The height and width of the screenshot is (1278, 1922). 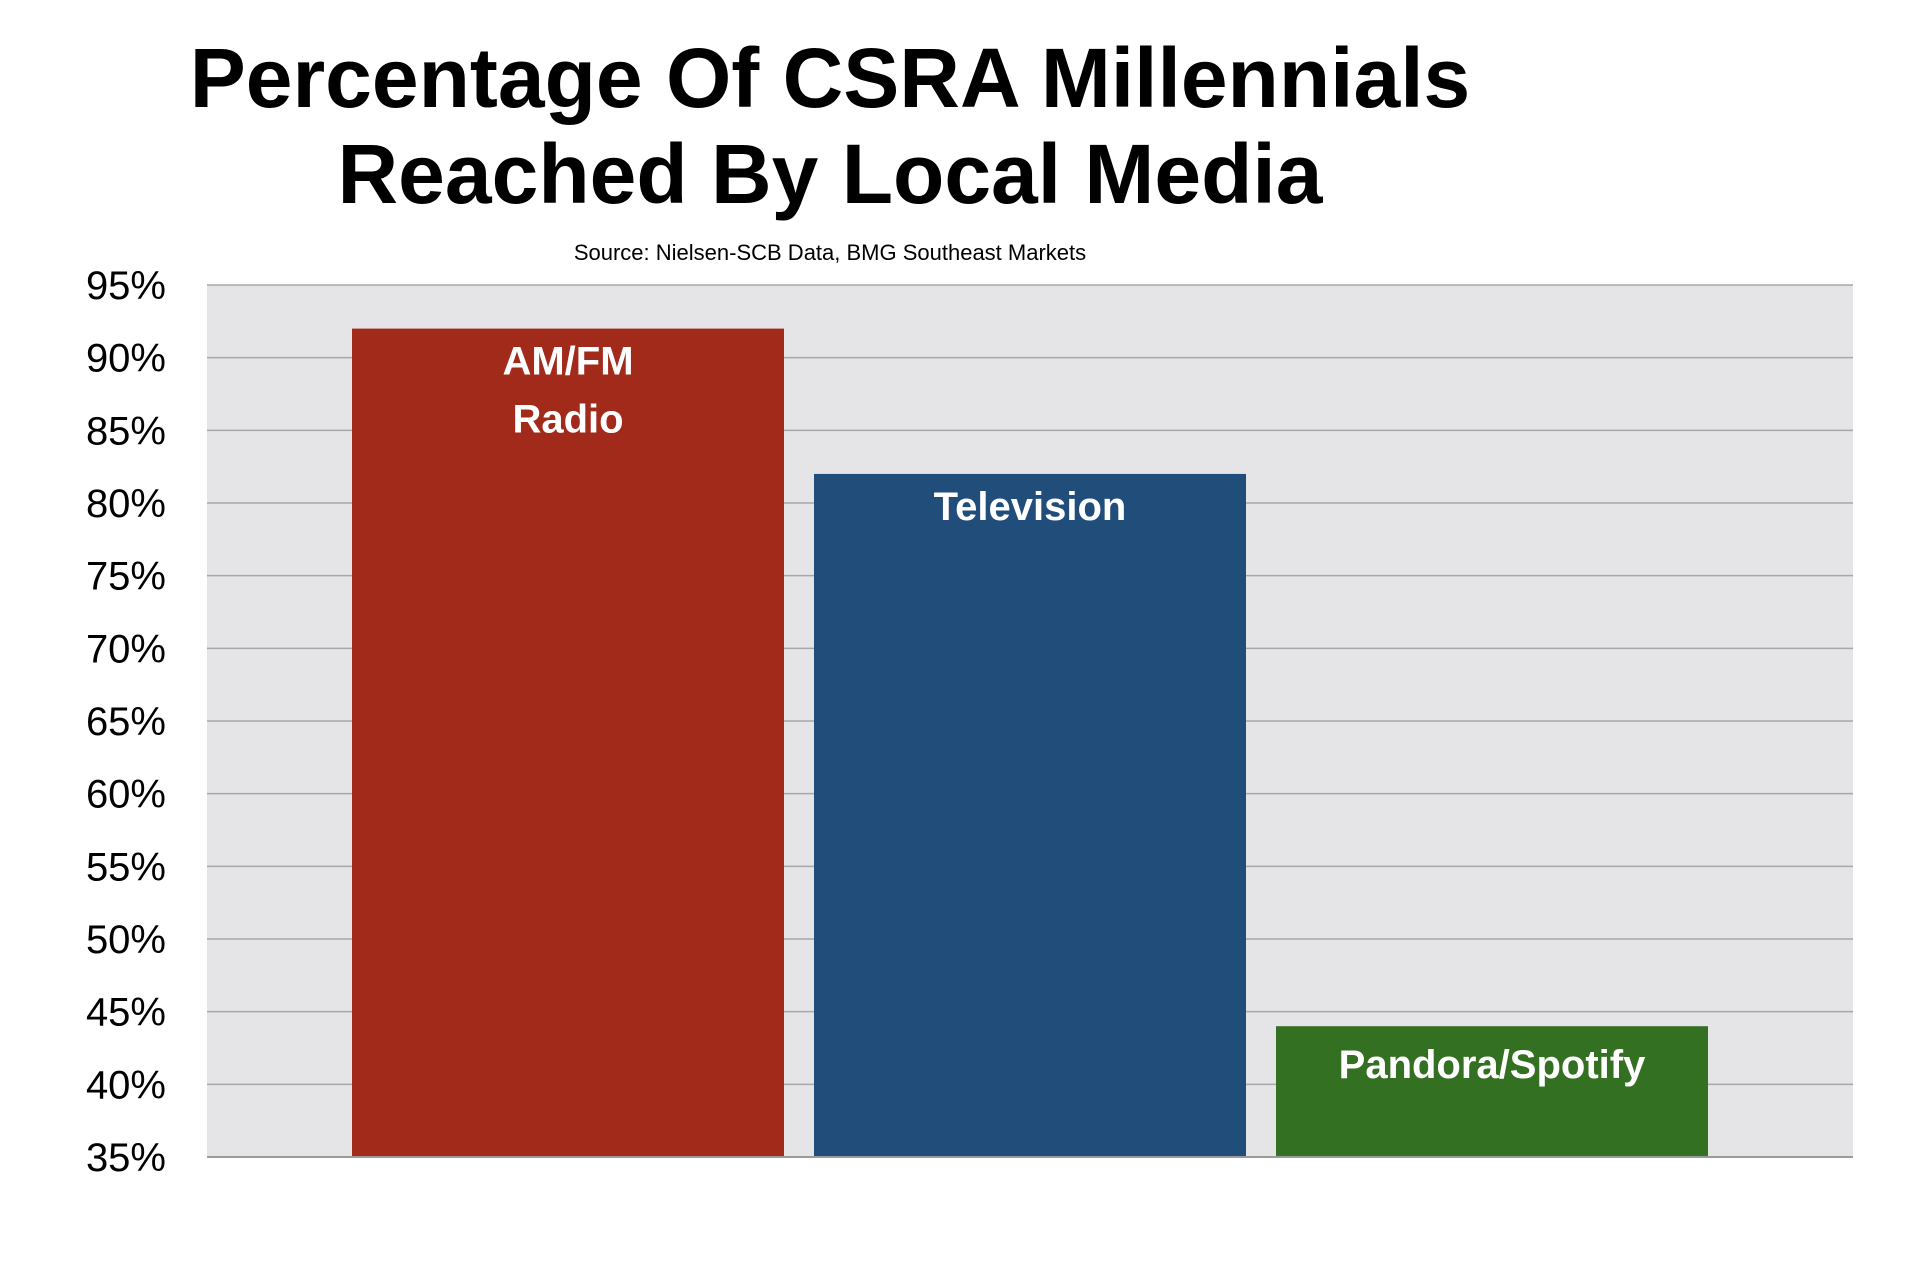 I want to click on bar-category-label: Pandora/Spotify, so click(x=1492, y=1065).